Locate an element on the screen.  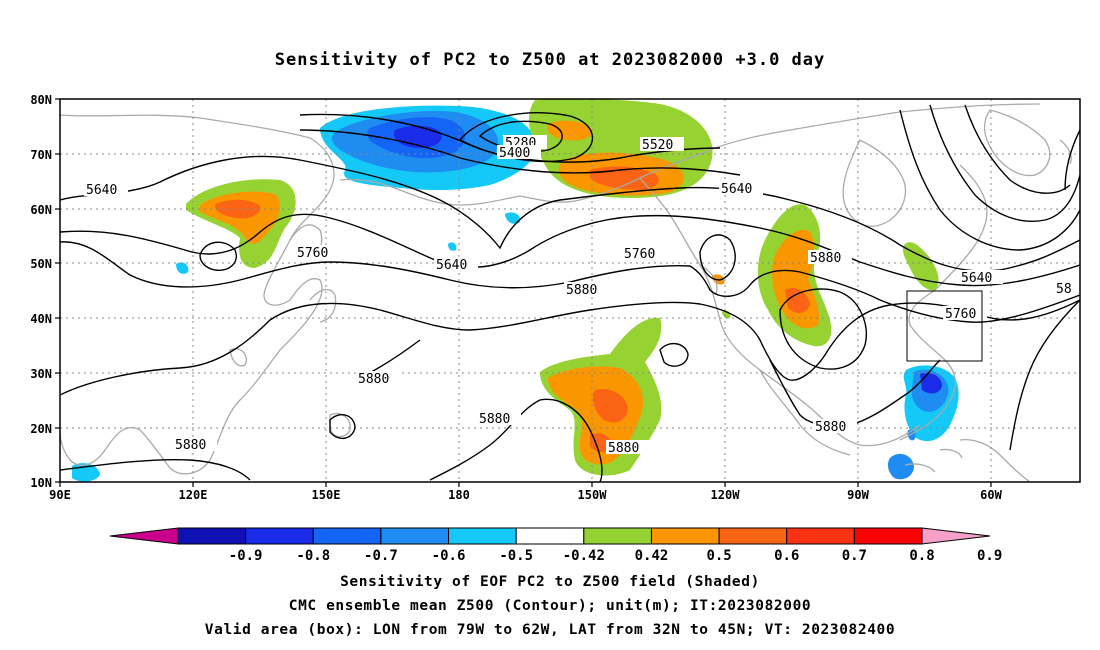
contour-5880-anticyclone is located at coordinates (823, 329).